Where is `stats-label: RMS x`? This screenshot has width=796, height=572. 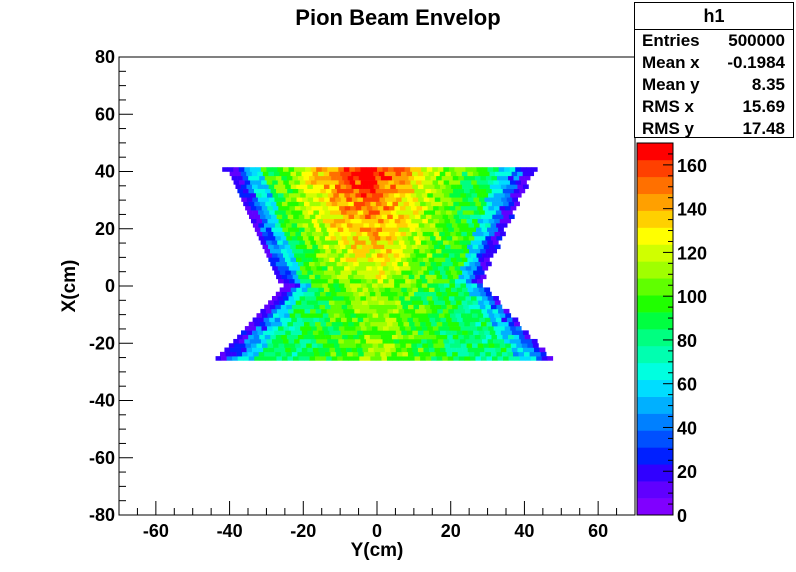
stats-label: RMS x is located at coordinates (668, 106).